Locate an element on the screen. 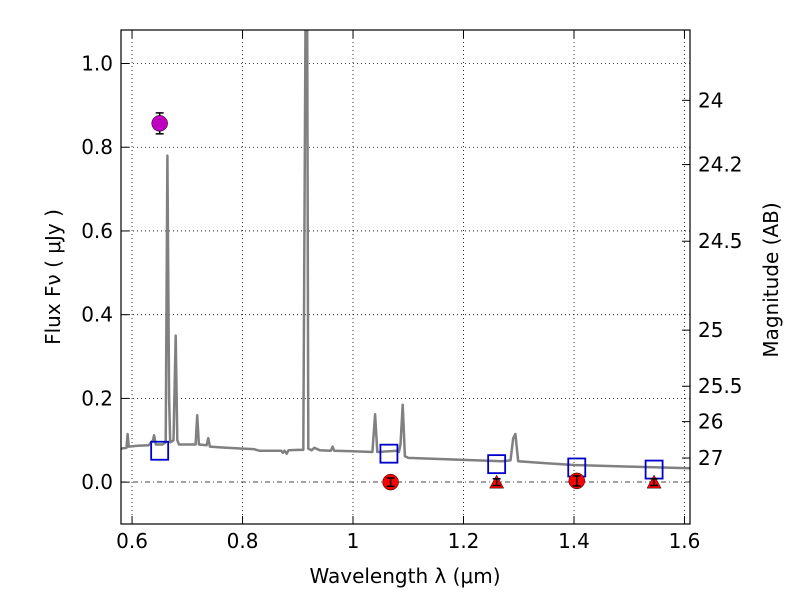  y-tick-label: 0.2 is located at coordinates (97, 398).